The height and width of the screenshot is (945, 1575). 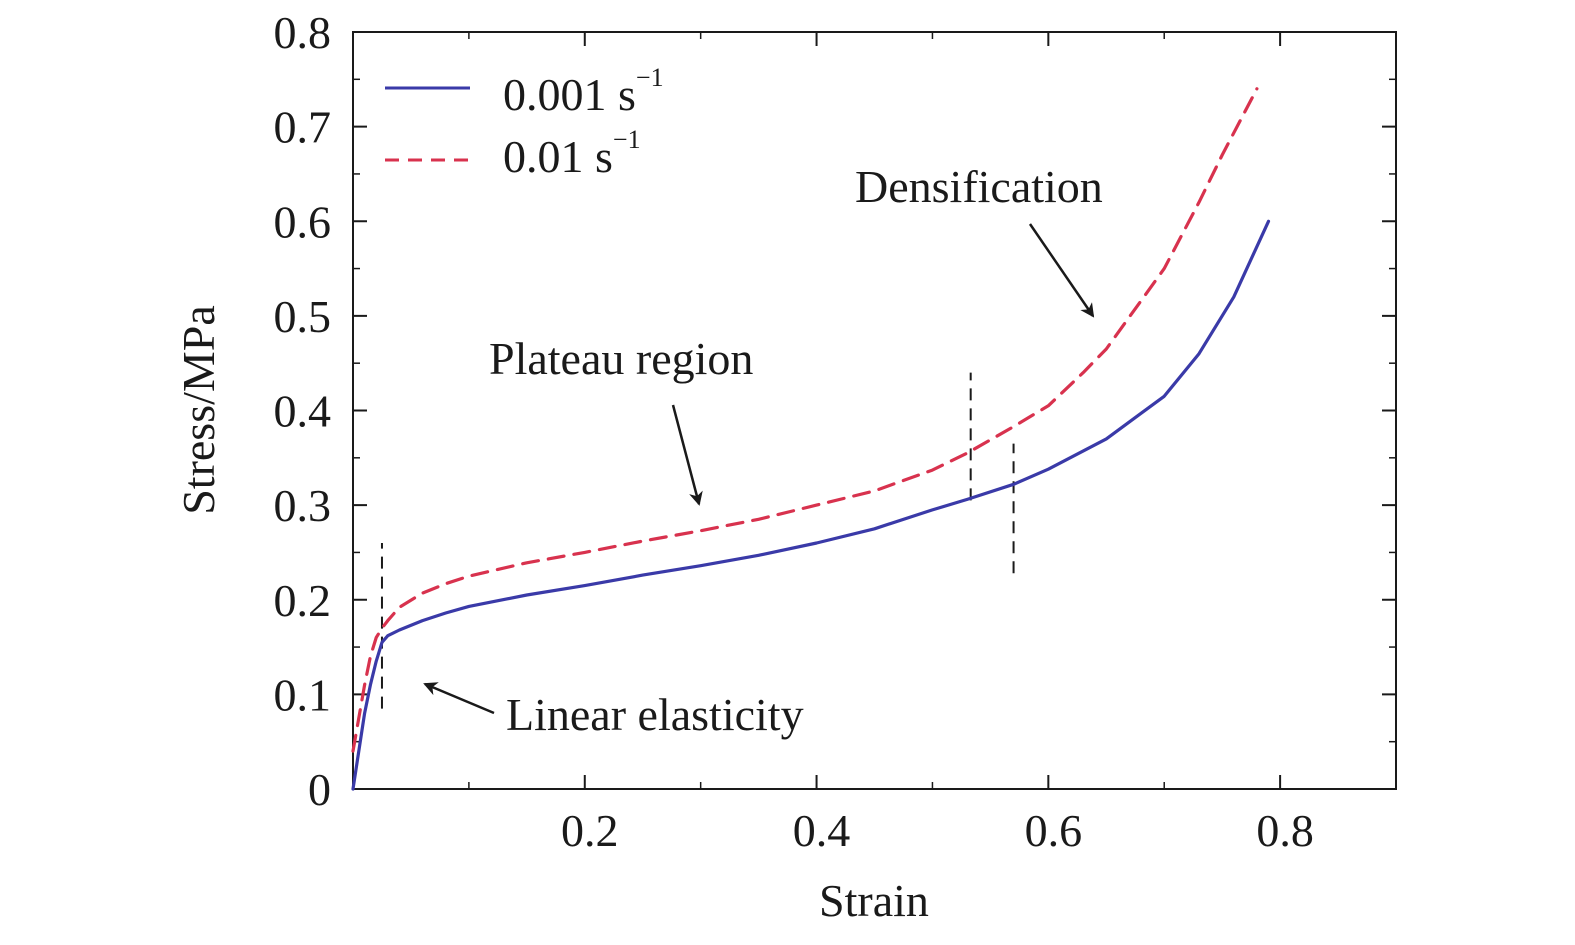 I want to click on y-tick-label: 0.1, so click(x=303, y=694).